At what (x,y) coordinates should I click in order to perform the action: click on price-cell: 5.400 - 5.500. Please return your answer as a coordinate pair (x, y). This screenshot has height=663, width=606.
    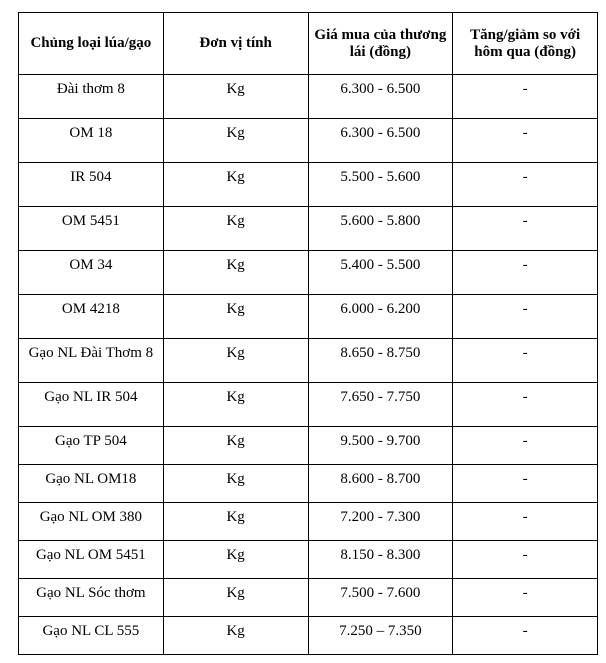
    Looking at the image, I should click on (380, 272).